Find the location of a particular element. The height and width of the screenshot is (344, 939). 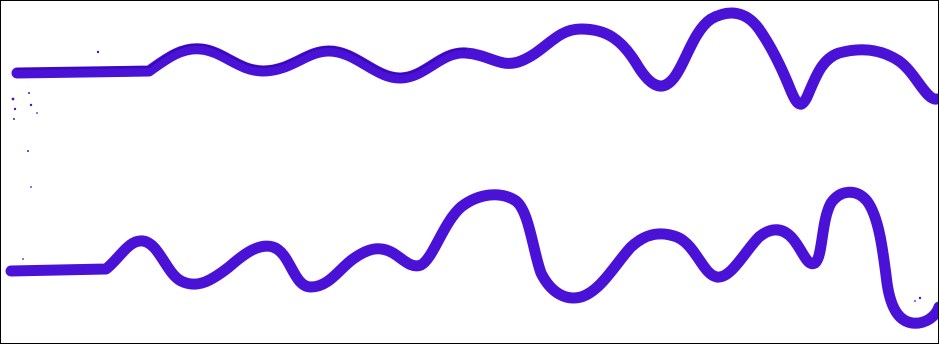

upper-waveform-edge is located at coordinates (241, 59).